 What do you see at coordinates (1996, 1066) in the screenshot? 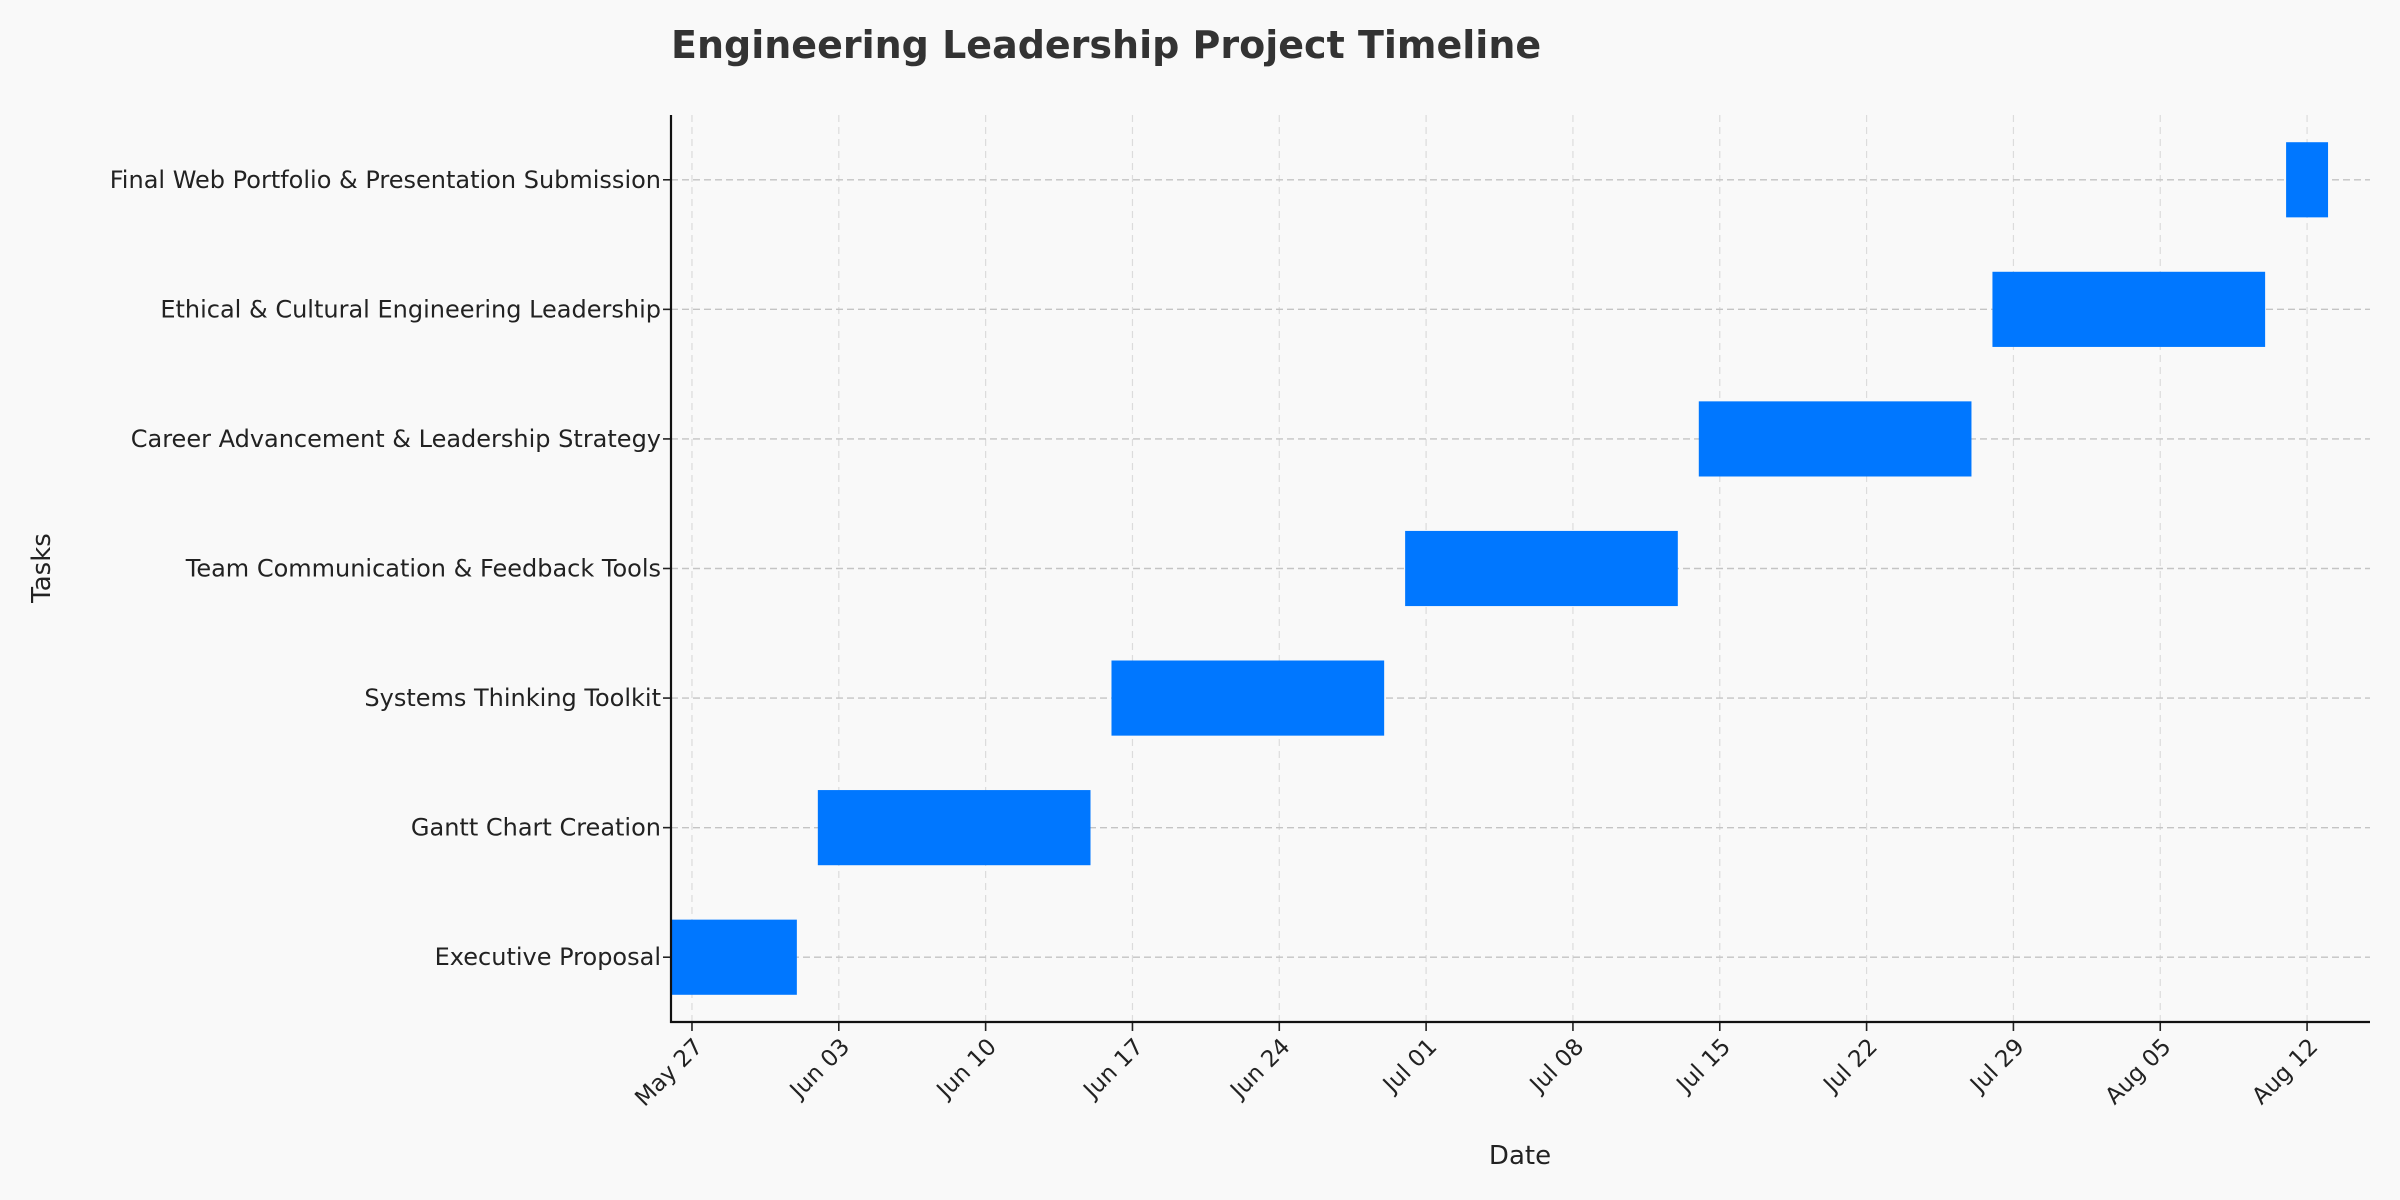
I see `x-tick-label: Jul 29` at bounding box center [1996, 1066].